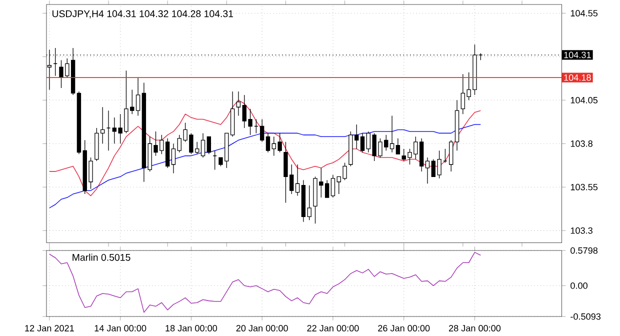  What do you see at coordinates (584, 250) in the screenshot?
I see `y-tick-label: 0.5798` at bounding box center [584, 250].